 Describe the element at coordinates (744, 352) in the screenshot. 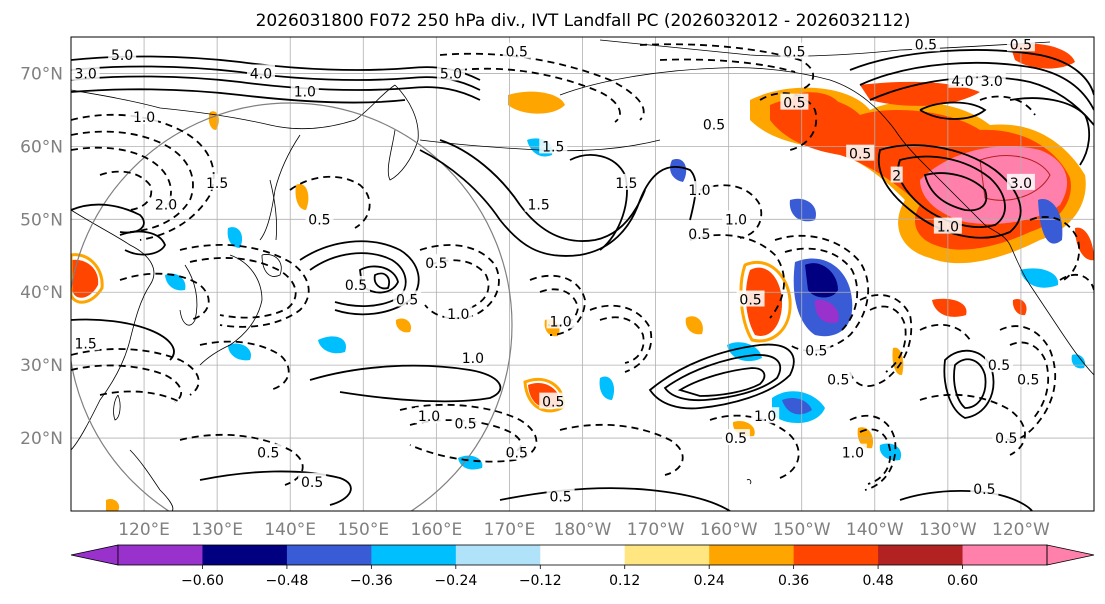

I see `shade-blue-mid1` at that location.